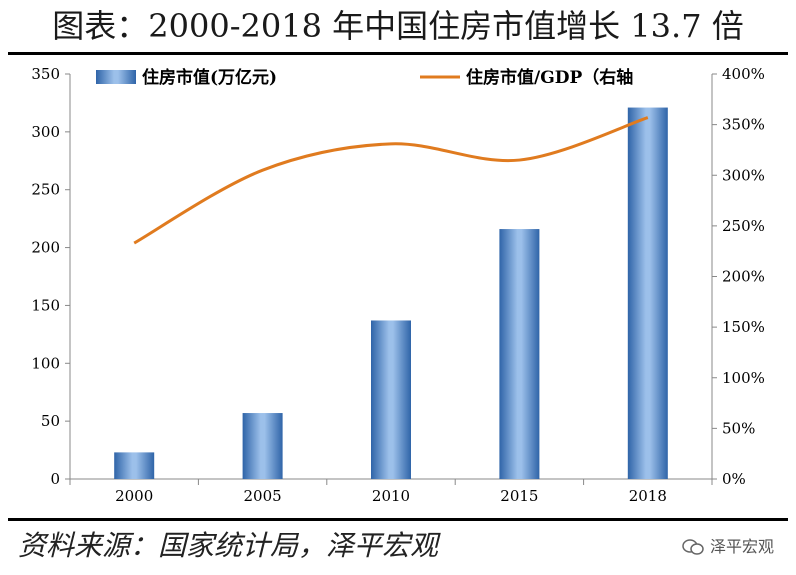 The height and width of the screenshot is (575, 796). I want to click on right-tick-label: 0%, so click(734, 479).